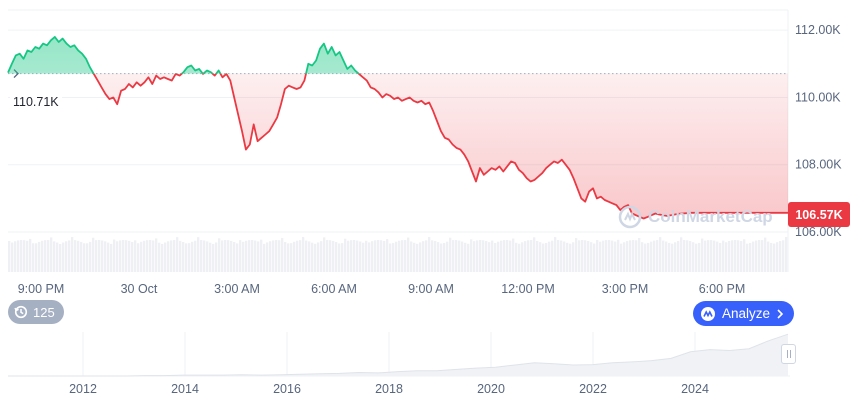  Describe the element at coordinates (818, 232) in the screenshot. I see `y-tick-label: 106.00K` at that location.